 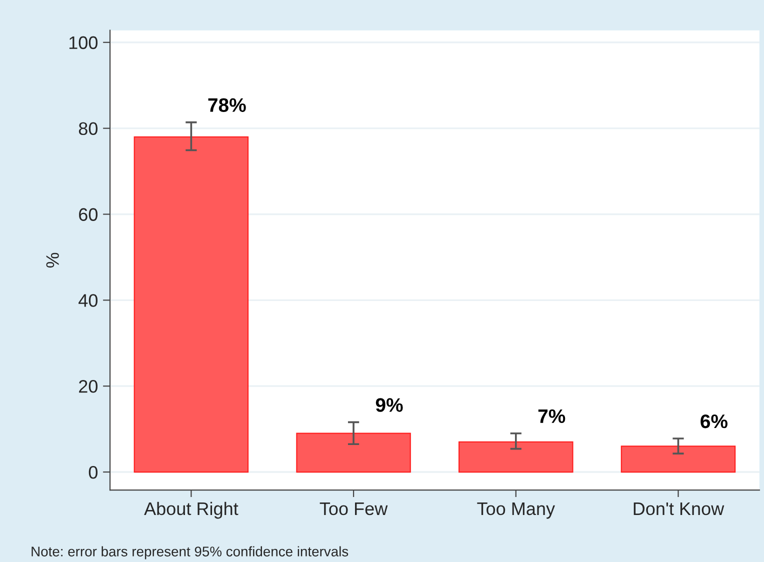 What do you see at coordinates (227, 105) in the screenshot?
I see `data-label: 78%` at bounding box center [227, 105].